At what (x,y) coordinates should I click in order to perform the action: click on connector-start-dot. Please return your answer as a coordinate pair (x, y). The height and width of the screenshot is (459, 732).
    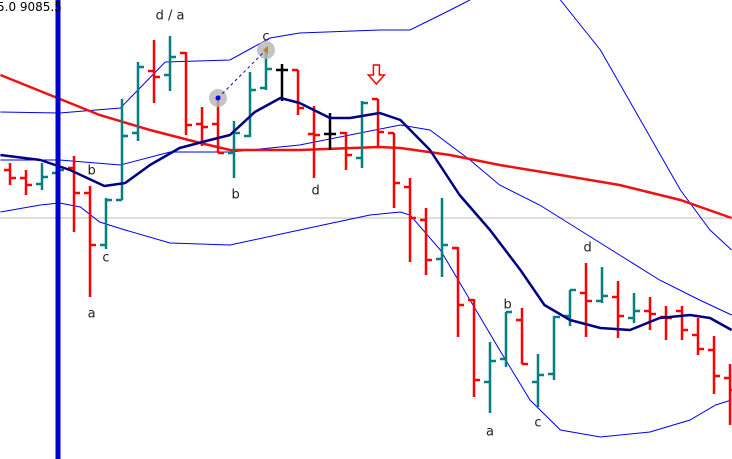
    Looking at the image, I should click on (218, 98).